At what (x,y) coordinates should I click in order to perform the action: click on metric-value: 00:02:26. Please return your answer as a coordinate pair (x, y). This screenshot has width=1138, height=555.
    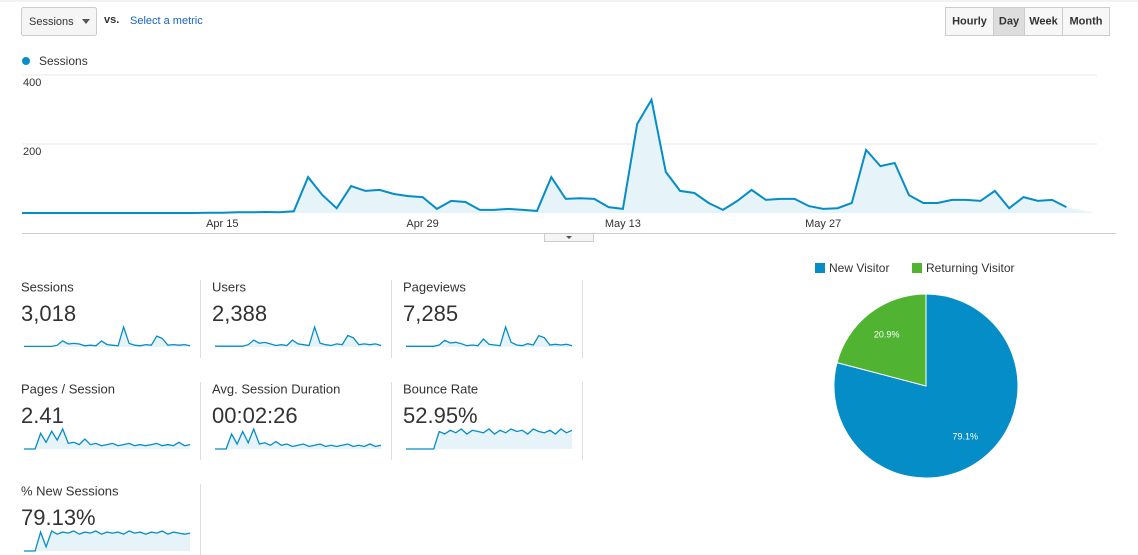
    Looking at the image, I should click on (255, 415).